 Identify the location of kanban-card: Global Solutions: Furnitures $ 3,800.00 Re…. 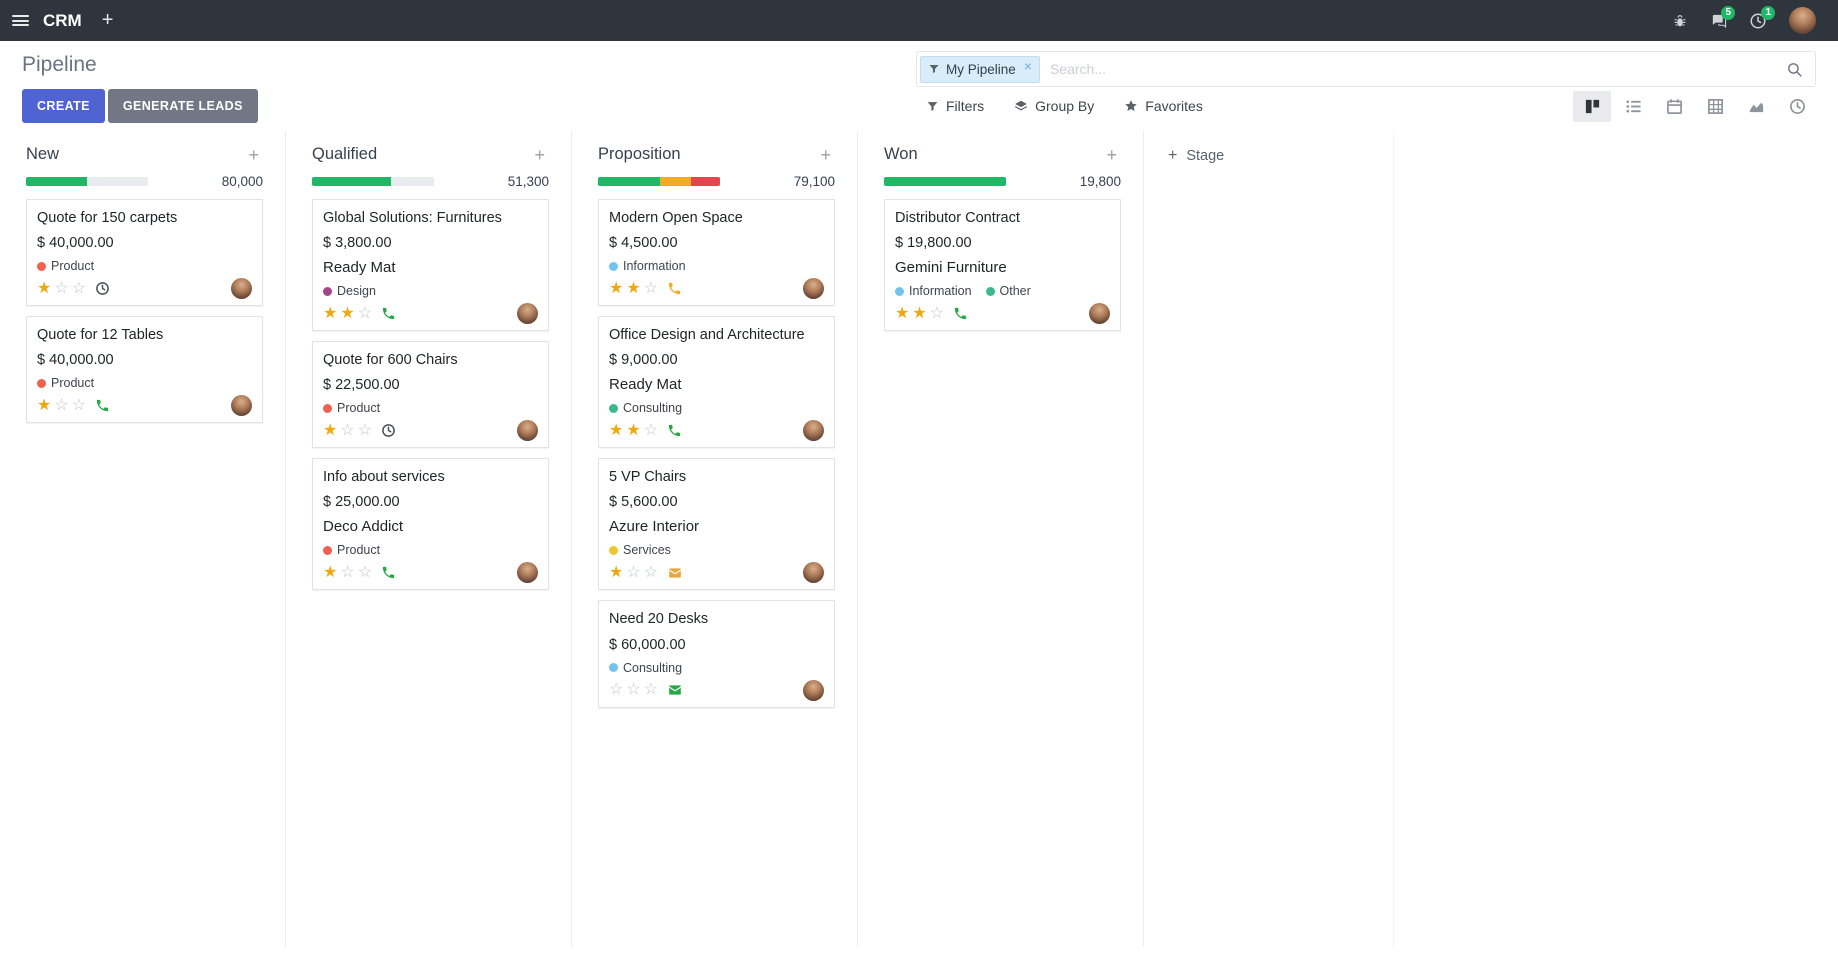
(430, 265).